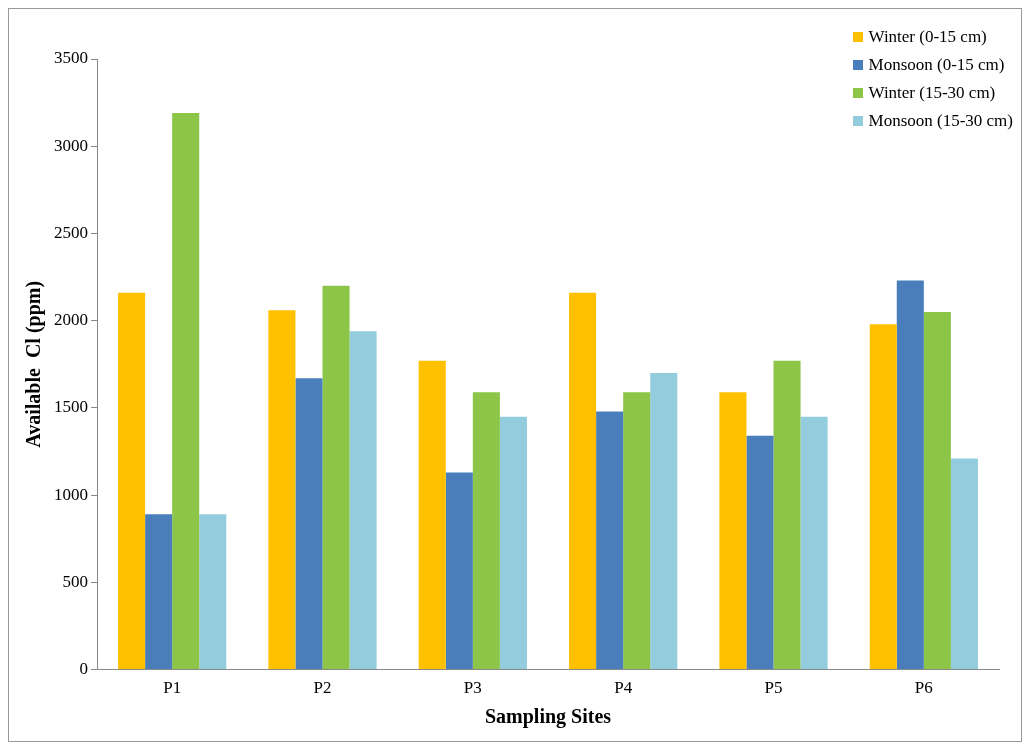 This screenshot has width=1031, height=749. What do you see at coordinates (71, 58) in the screenshot?
I see `y-tick-label: 3500` at bounding box center [71, 58].